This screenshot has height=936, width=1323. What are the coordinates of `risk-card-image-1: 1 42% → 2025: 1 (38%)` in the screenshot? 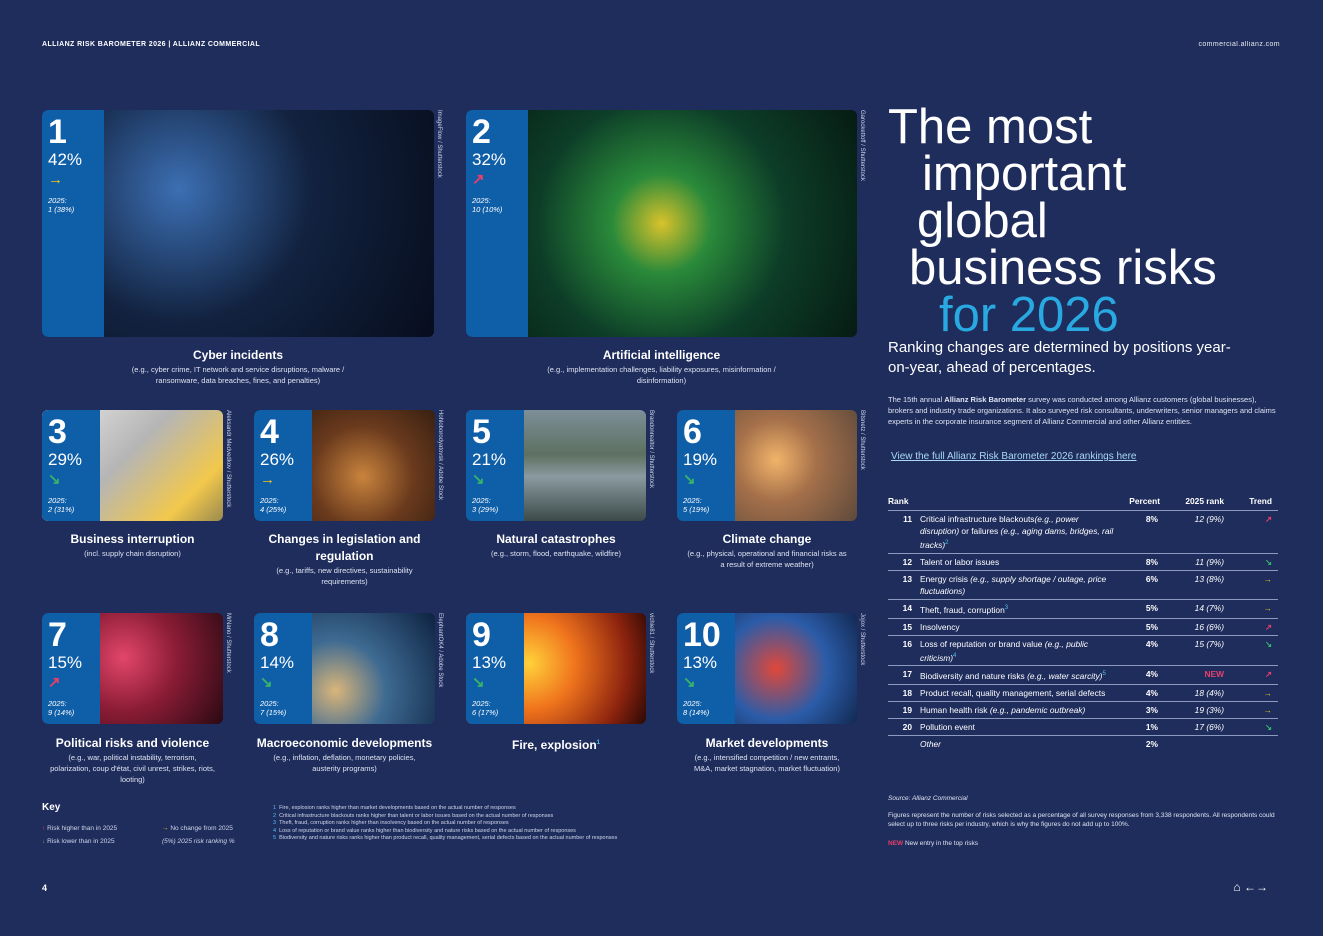 It's located at (238, 223).